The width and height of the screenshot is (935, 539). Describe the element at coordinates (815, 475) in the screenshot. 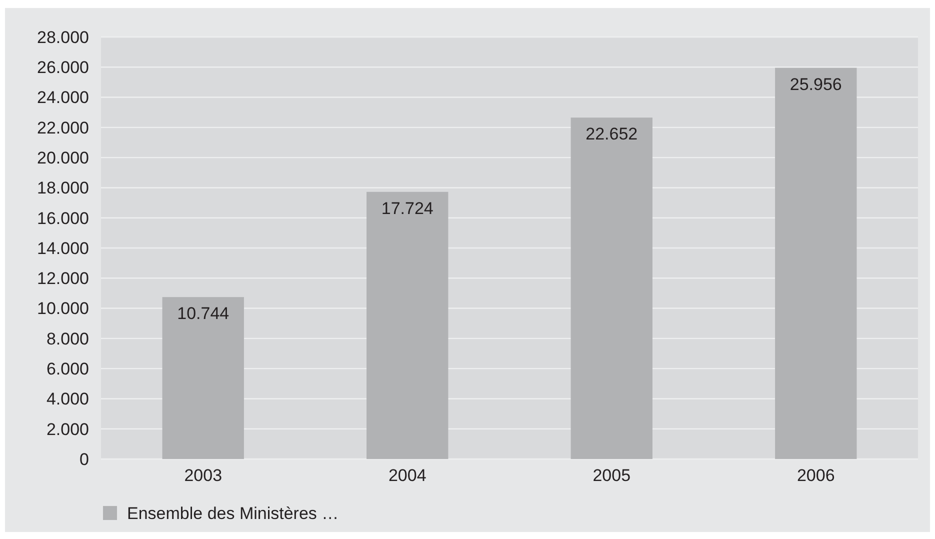

I see `x-tick-label: 2006` at that location.